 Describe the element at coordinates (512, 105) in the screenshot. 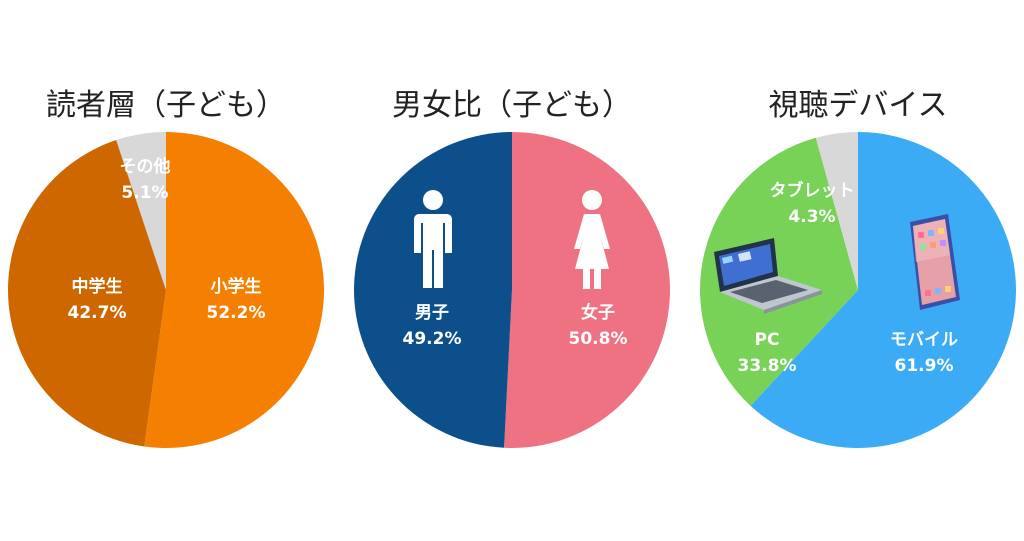

I see `chart-2-title: 男女比（子ども）` at that location.